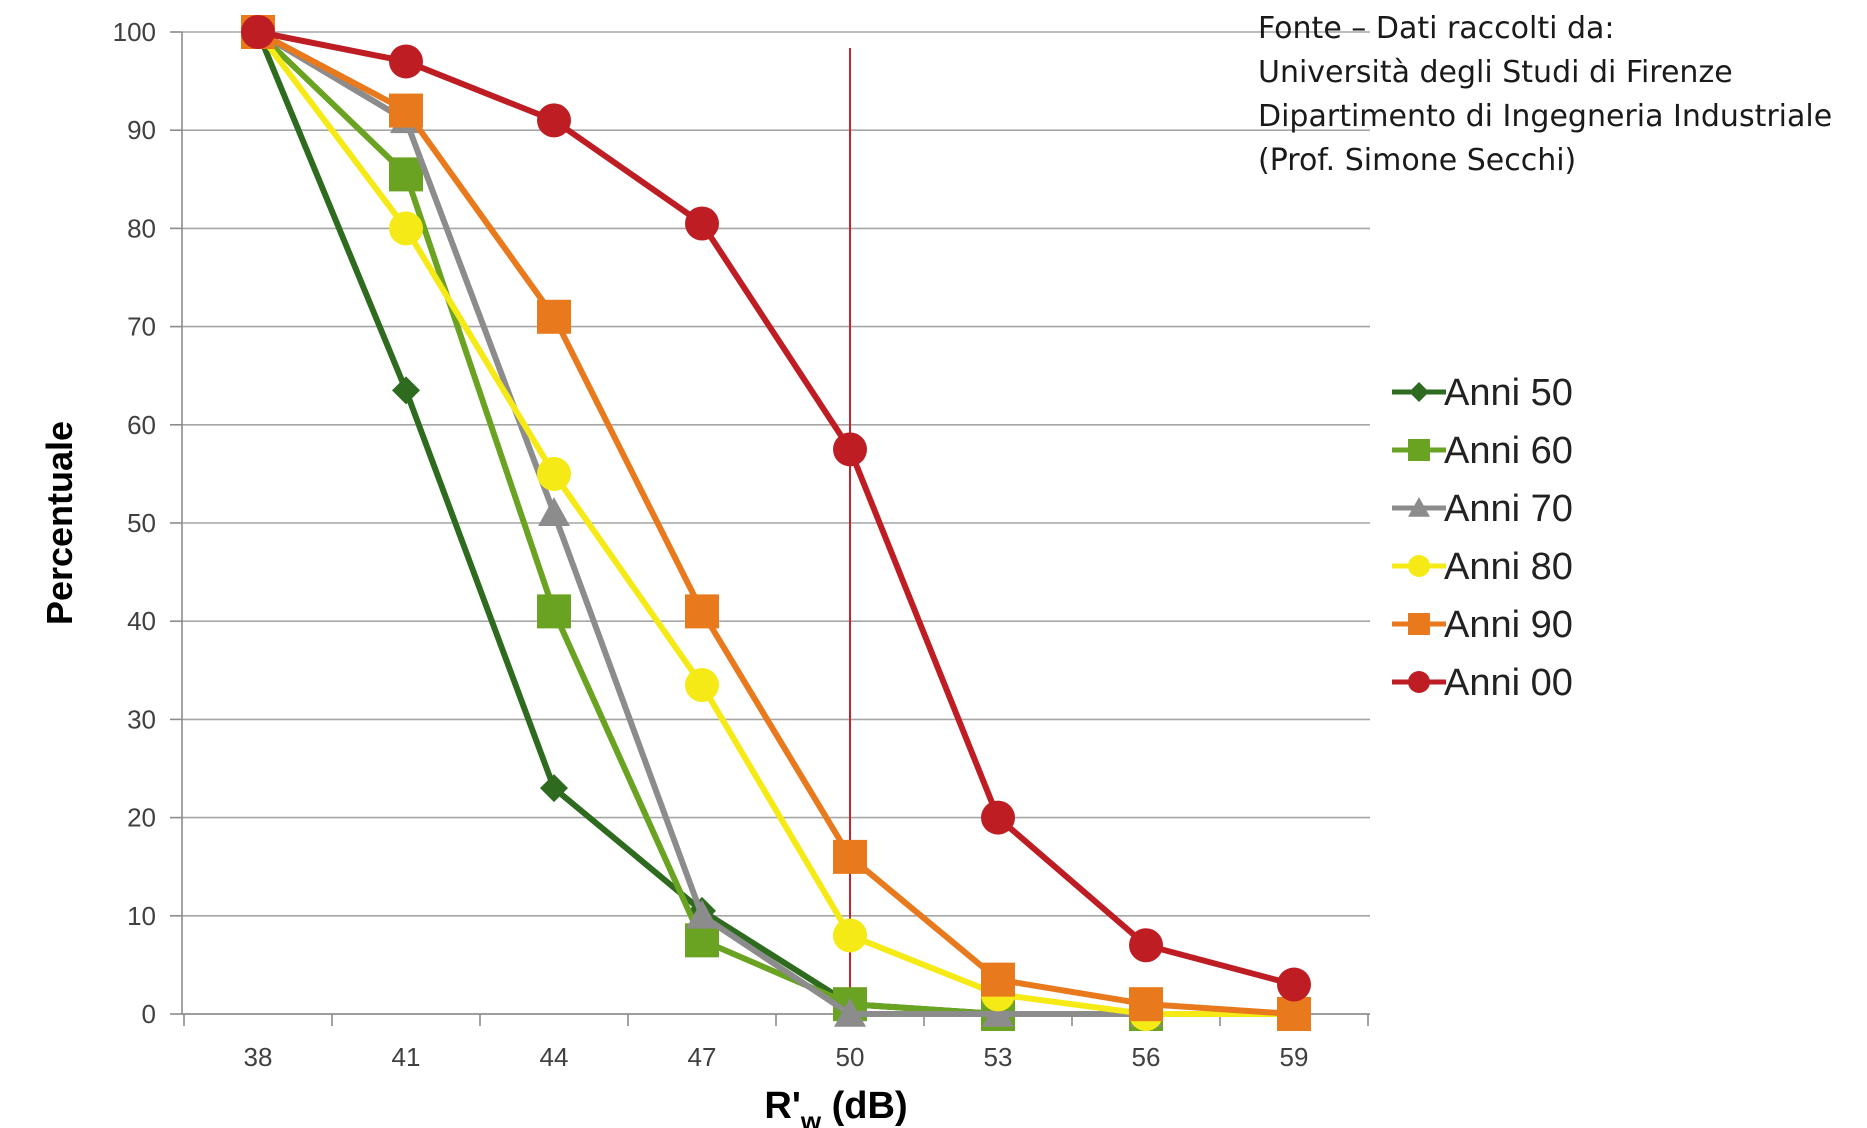 The image size is (1867, 1128). I want to click on x-axis-title: R'w (dB), so click(835, 1106).